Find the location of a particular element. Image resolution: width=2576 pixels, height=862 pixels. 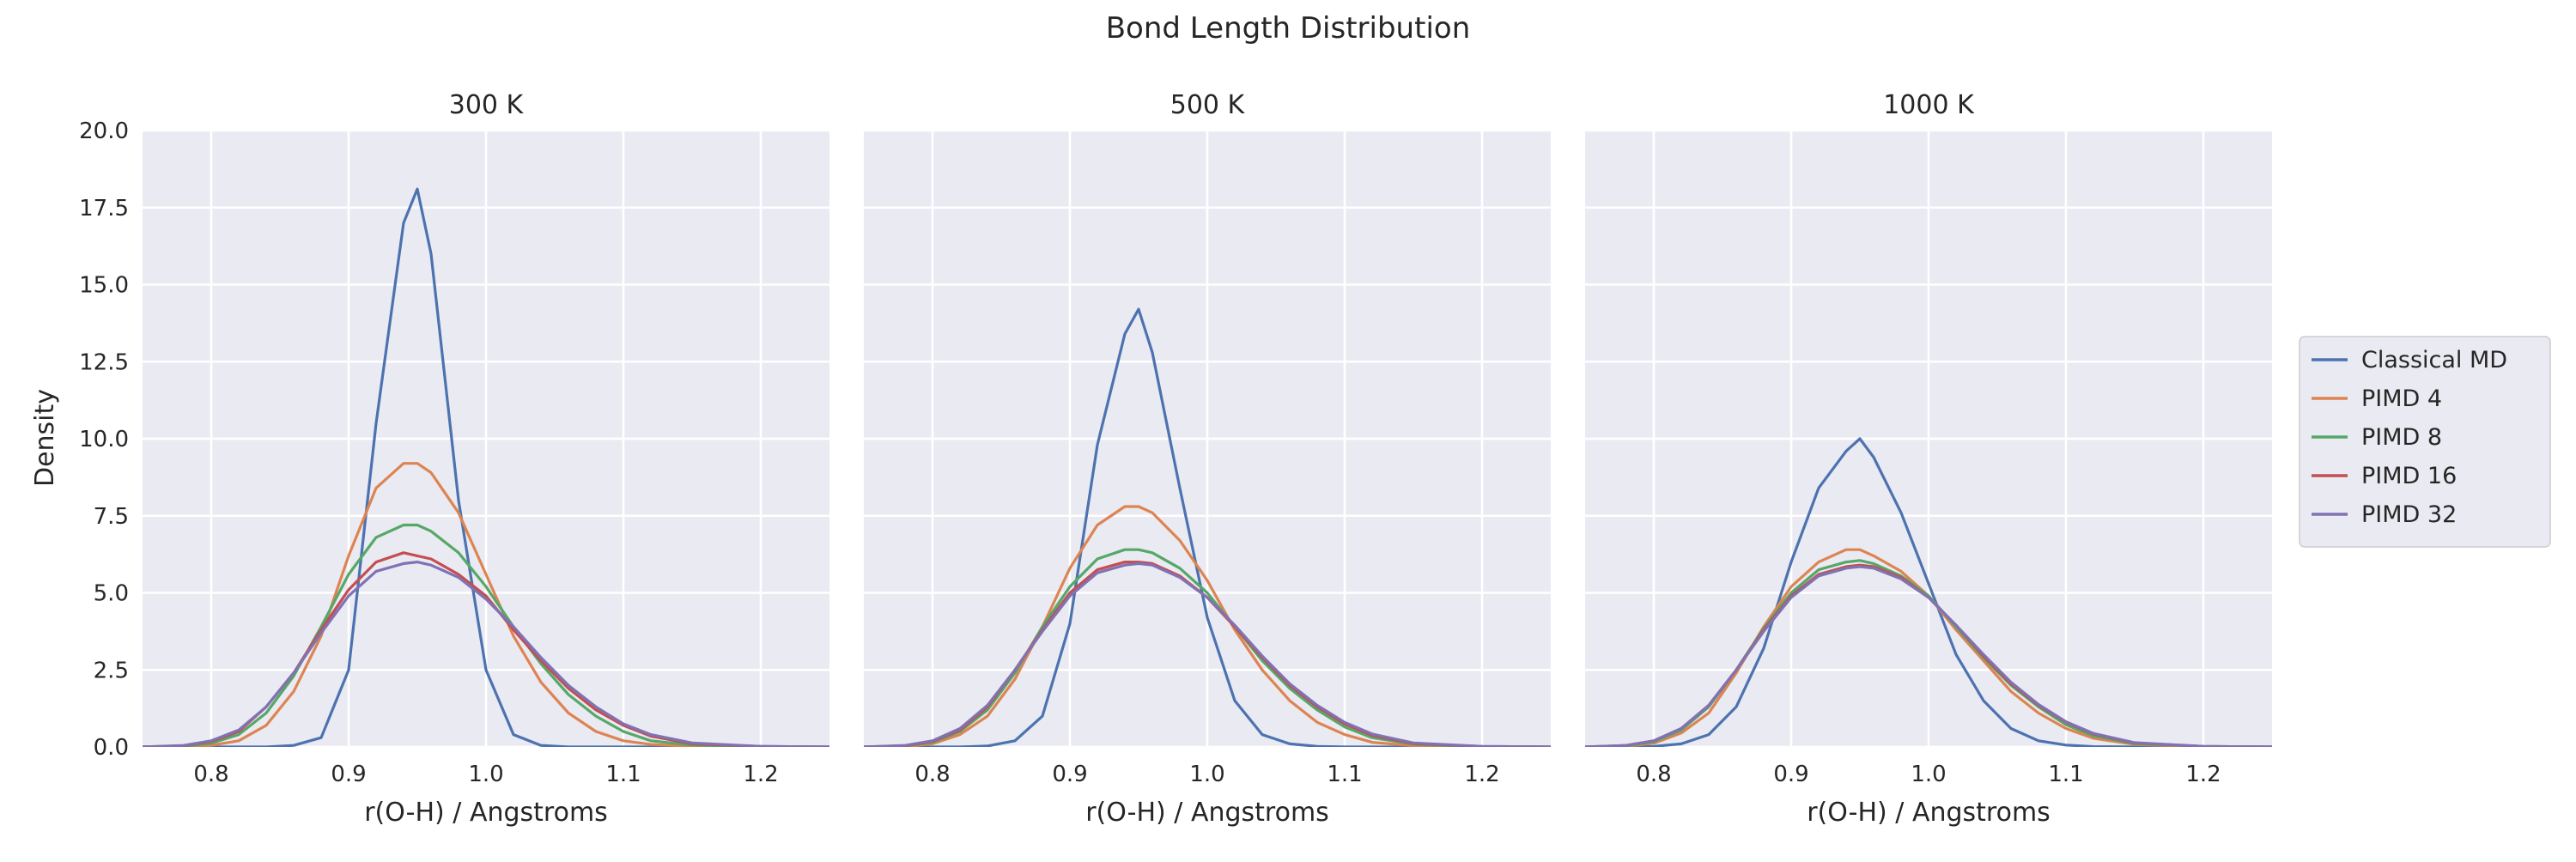

y-tick-label: 15.0 is located at coordinates (104, 286).